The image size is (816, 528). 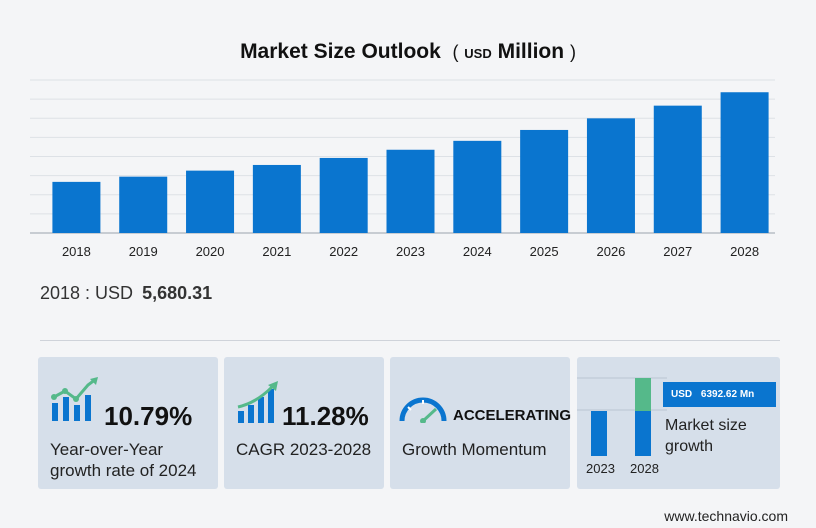 What do you see at coordinates (544, 181) in the screenshot?
I see `bar-2025` at bounding box center [544, 181].